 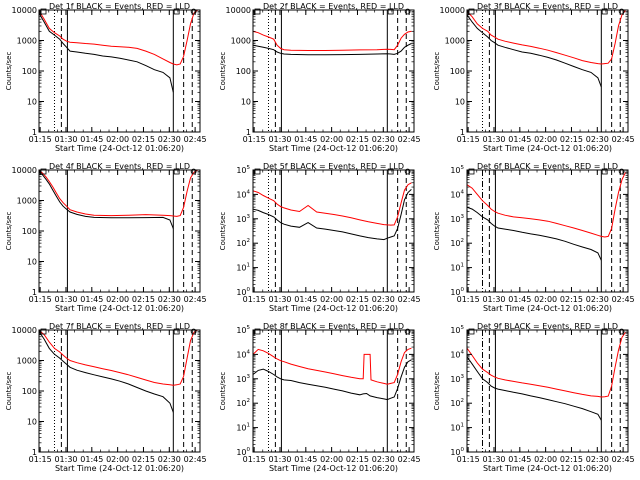 I want to click on panel-title: Det 2f BLACK = Events, RED = LLD, so click(x=333, y=6).